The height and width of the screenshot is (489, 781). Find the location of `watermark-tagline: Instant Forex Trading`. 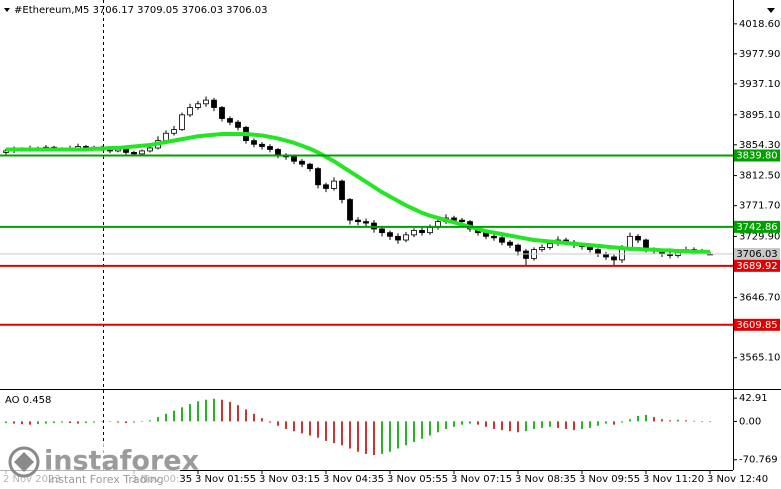

watermark-tagline: Instant Forex Trading is located at coordinates (106, 479).